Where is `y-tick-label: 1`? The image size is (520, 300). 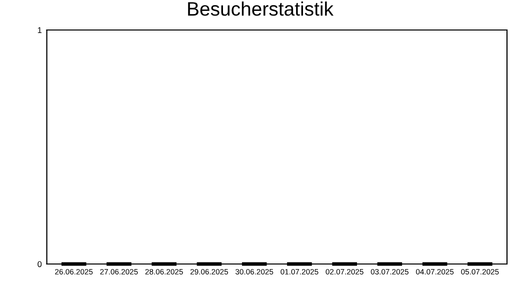 y-tick-label: 1 is located at coordinates (40, 30).